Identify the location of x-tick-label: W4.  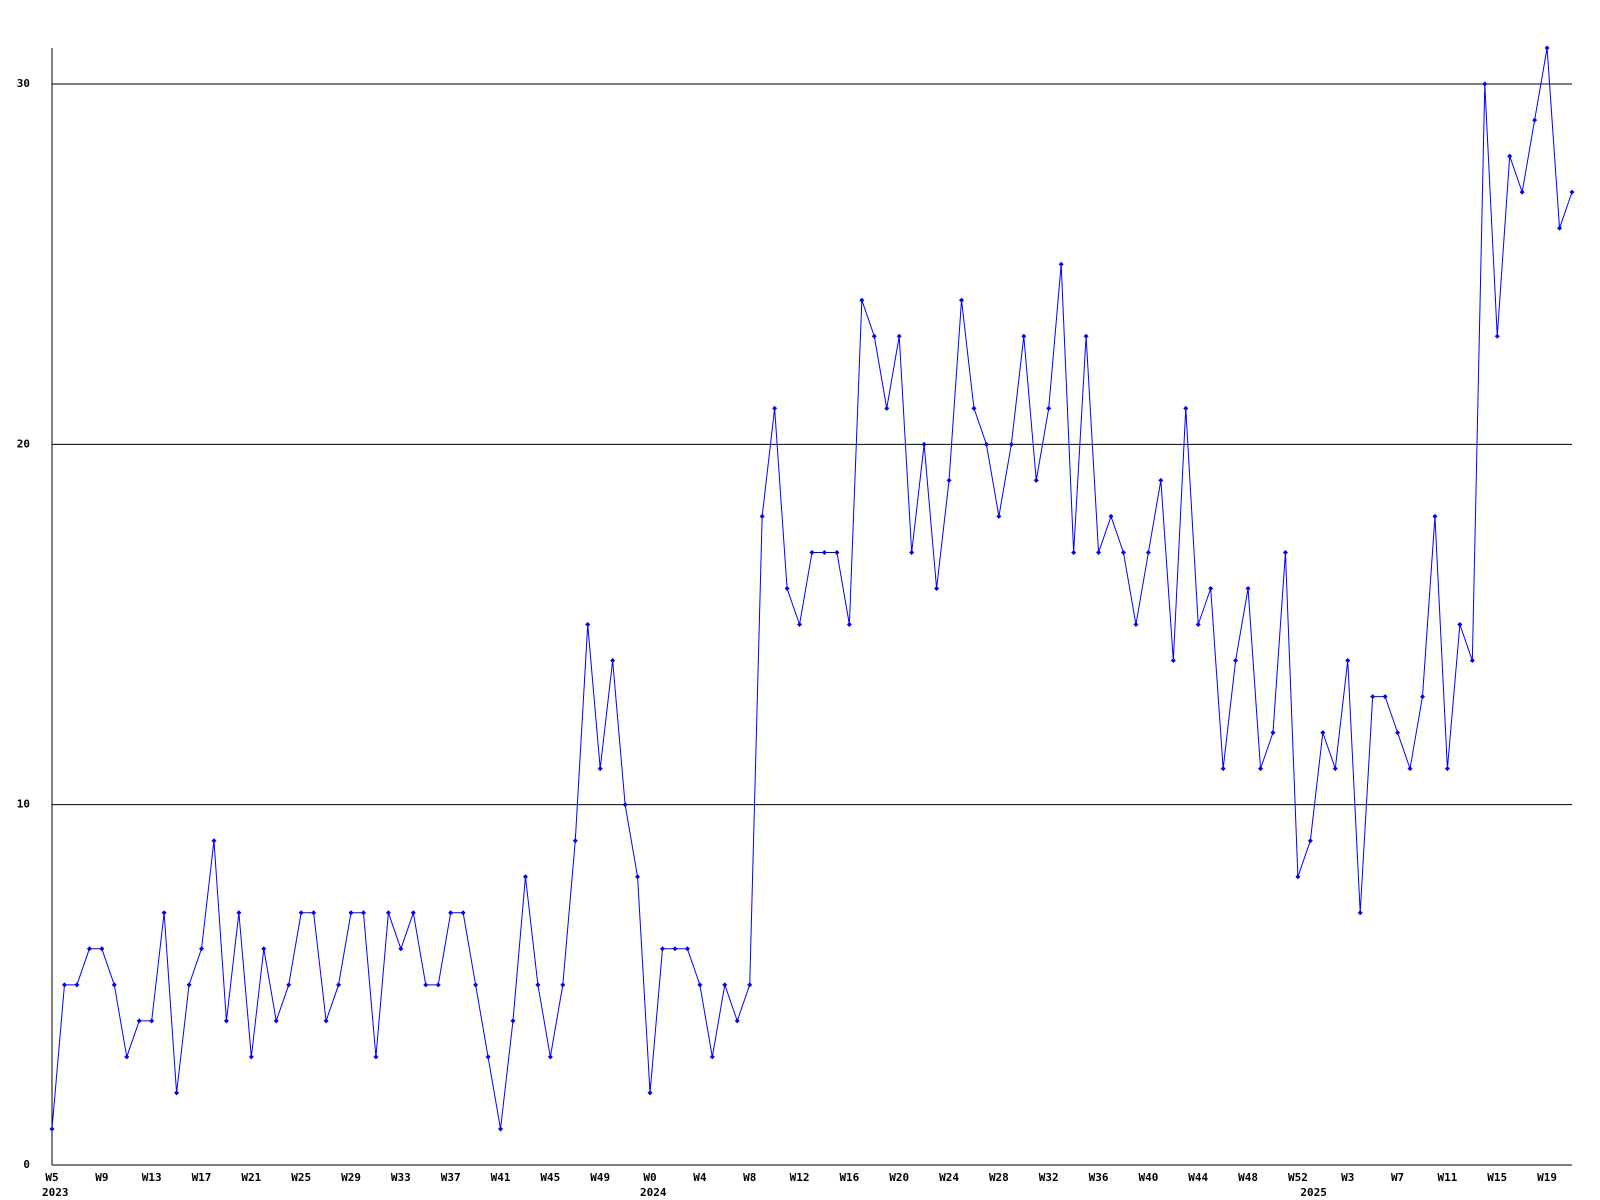
(700, 1177).